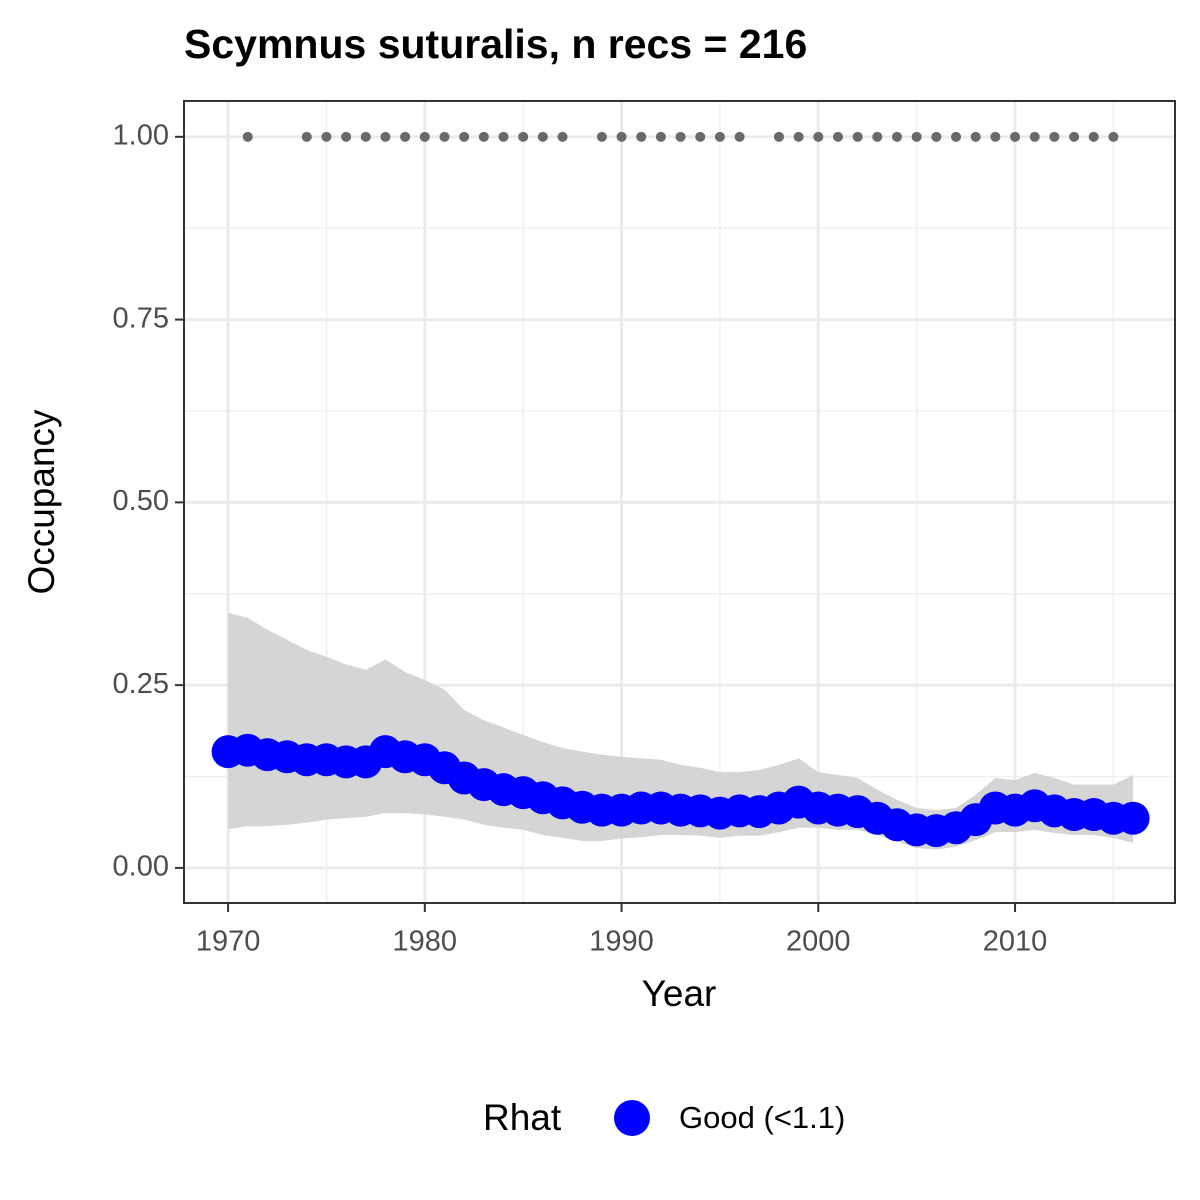 The image size is (1200, 1200). What do you see at coordinates (664, 1117) in the screenshot?
I see `legend: Good (<1.1) Rhat` at bounding box center [664, 1117].